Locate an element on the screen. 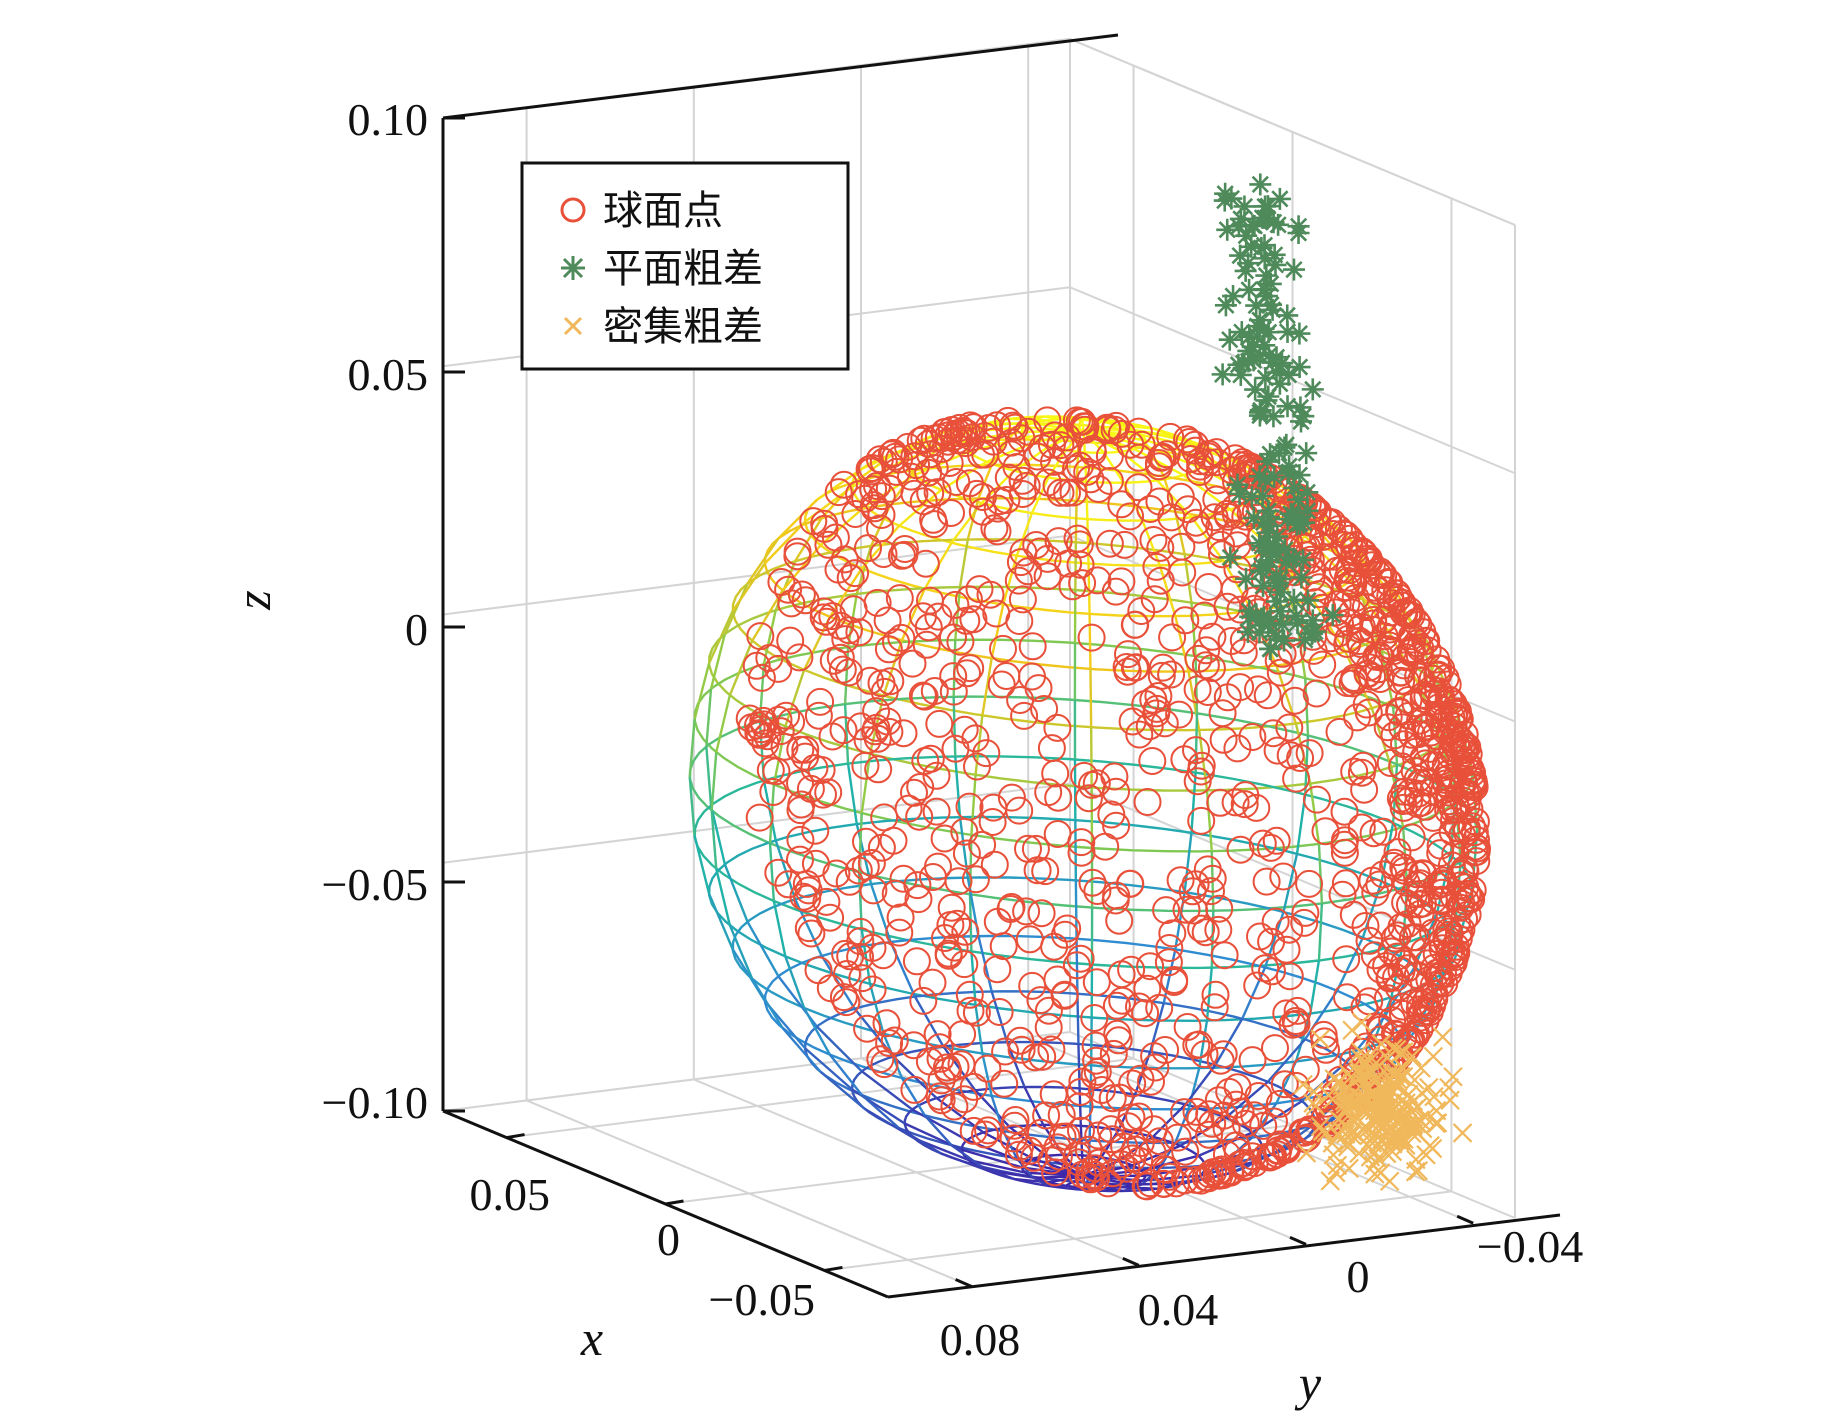  z-tick-label: −0.10 is located at coordinates (375, 1102).